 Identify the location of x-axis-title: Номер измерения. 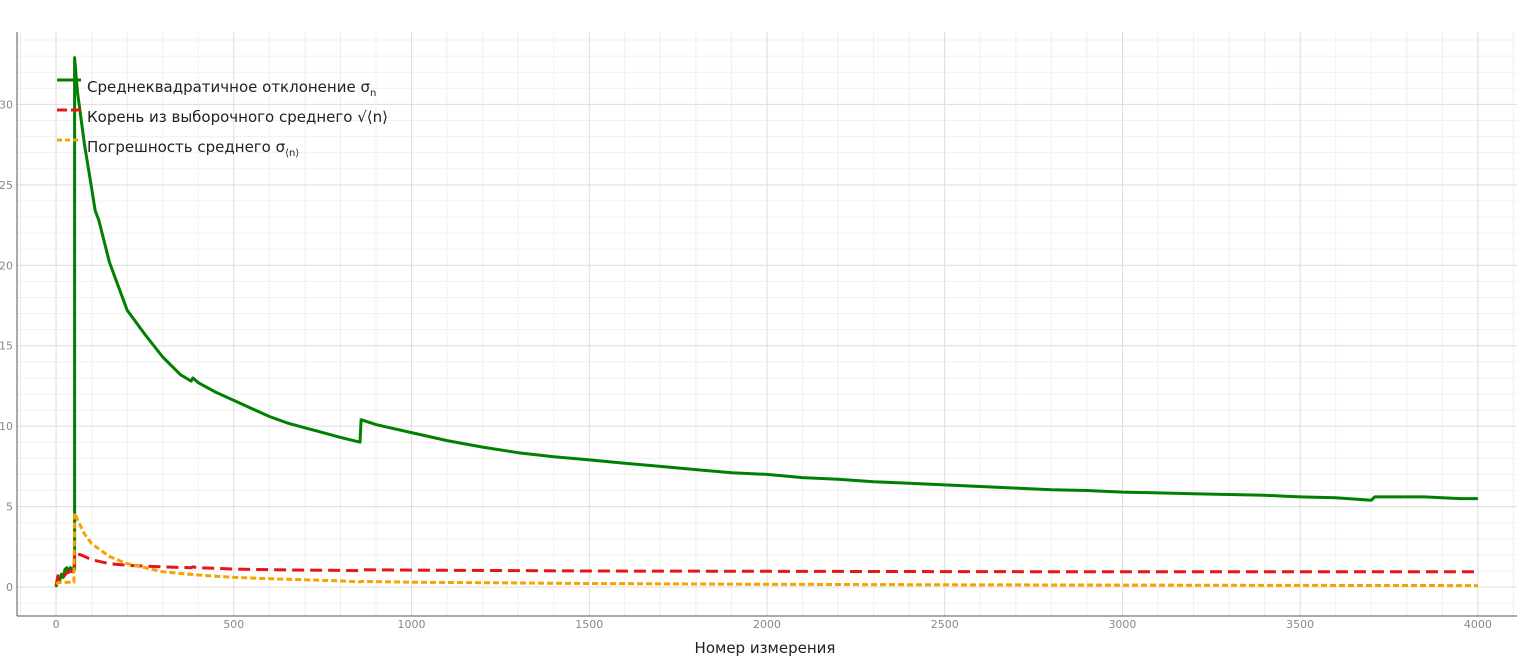
(765, 648).